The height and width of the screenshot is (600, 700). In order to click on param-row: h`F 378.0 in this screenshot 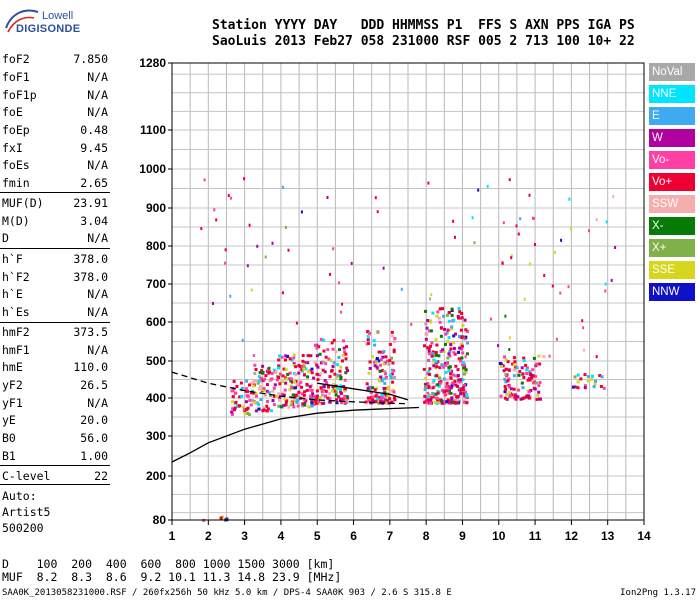, I will do `click(55, 260)`.